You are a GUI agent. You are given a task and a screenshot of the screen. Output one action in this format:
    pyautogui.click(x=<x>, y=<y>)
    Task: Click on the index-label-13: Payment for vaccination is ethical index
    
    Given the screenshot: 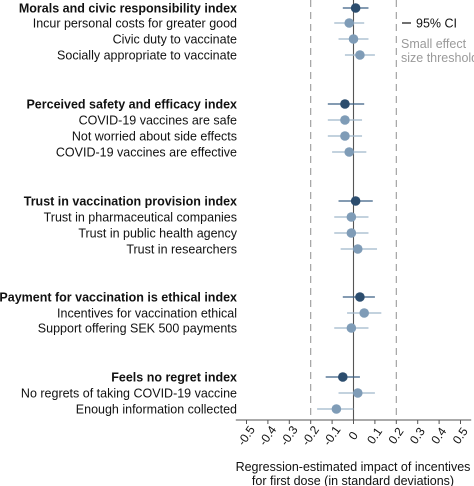 What is the action you would take?
    pyautogui.click(x=118, y=298)
    